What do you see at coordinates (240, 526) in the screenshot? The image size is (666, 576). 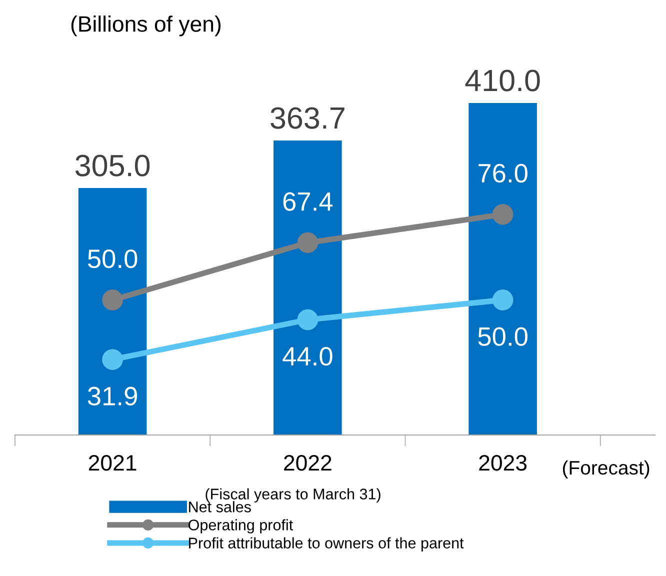 I see `legend-label: Operating profit` at bounding box center [240, 526].